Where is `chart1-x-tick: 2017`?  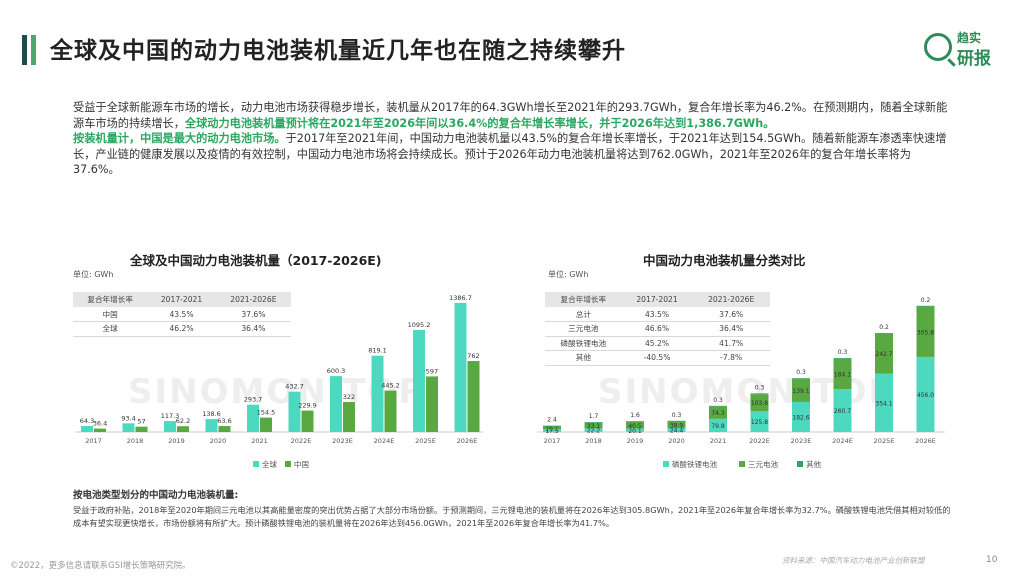 chart1-x-tick: 2017 is located at coordinates (93, 441).